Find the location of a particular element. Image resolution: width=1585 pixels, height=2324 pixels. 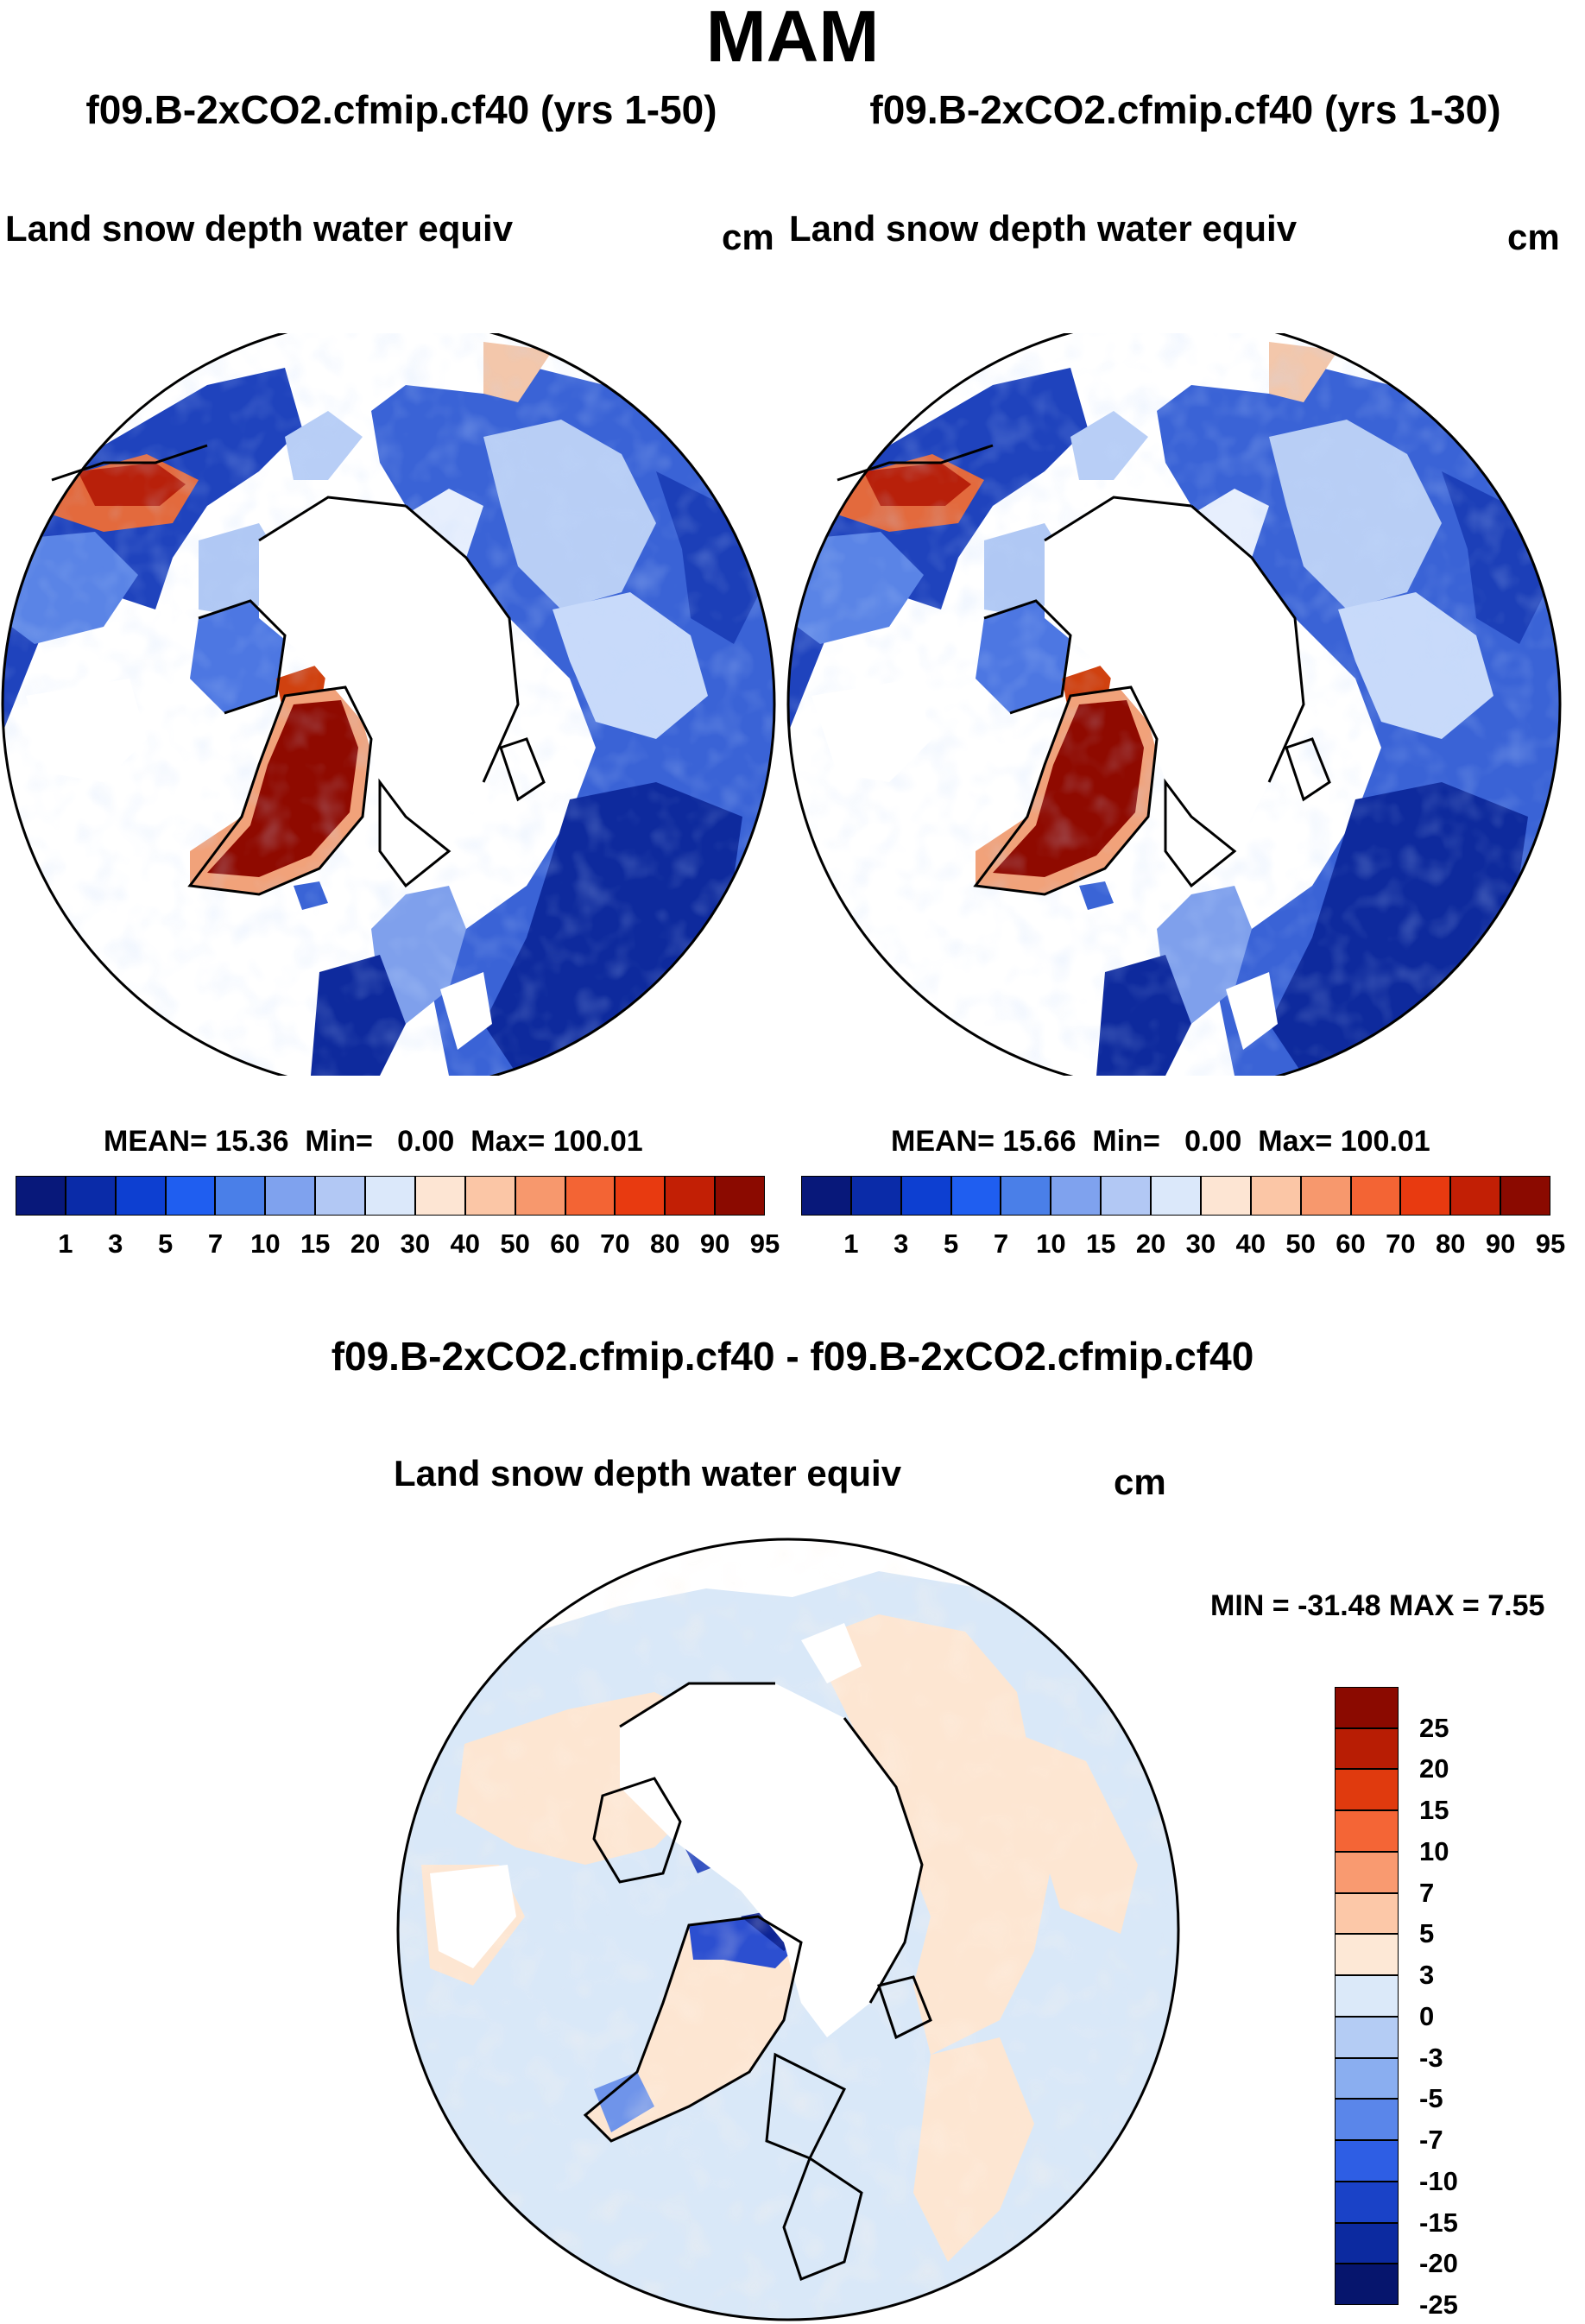

left-mean-label: MEAN= is located at coordinates (155, 1141).